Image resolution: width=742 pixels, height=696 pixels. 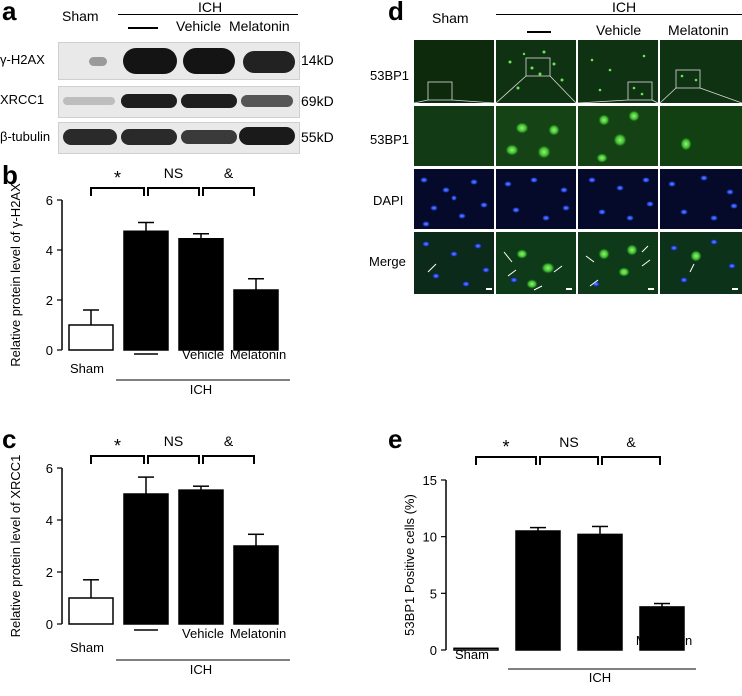 I want to click on foci-dots, so click(x=603, y=73).